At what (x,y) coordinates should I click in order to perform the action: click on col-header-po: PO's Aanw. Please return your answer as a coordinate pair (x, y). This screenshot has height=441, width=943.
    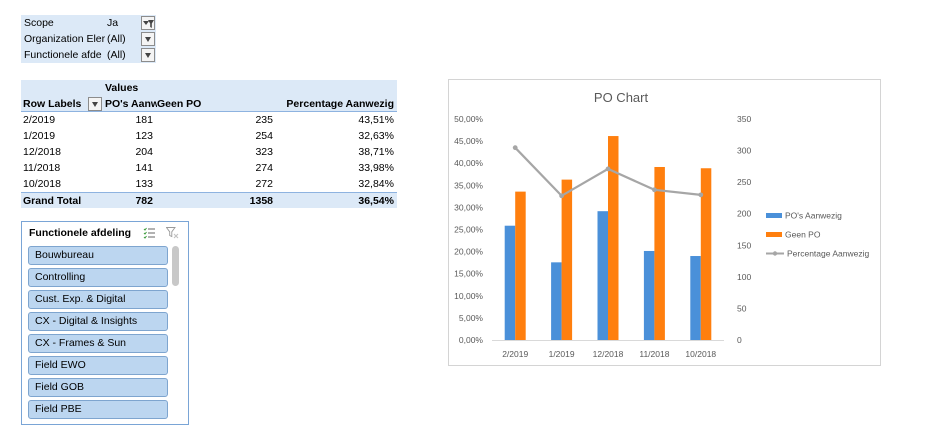
    Looking at the image, I should click on (131, 104).